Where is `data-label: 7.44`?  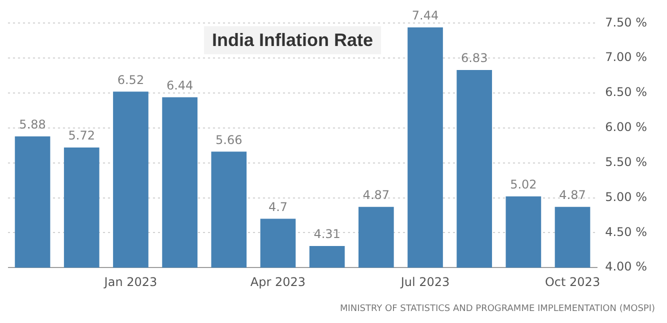 data-label: 7.44 is located at coordinates (425, 15).